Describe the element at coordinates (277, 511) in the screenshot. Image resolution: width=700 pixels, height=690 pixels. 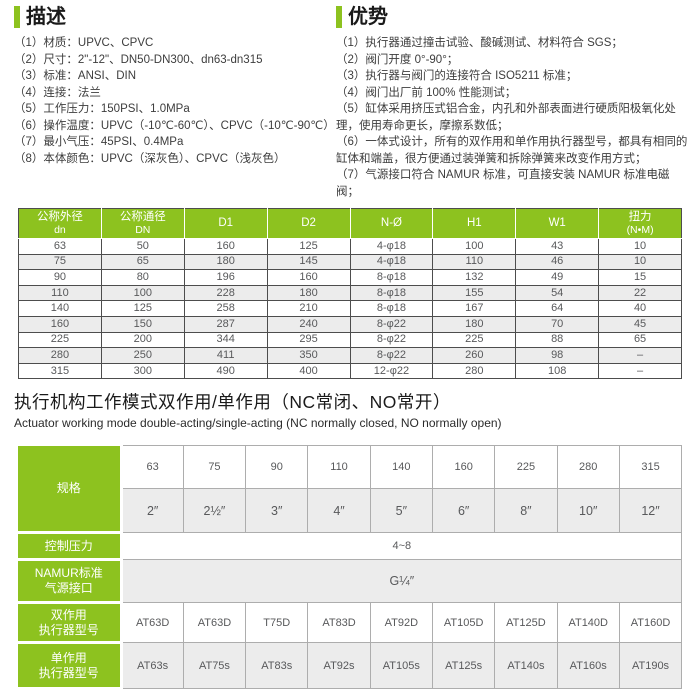
I see `size-inch-cell: 3″` at that location.